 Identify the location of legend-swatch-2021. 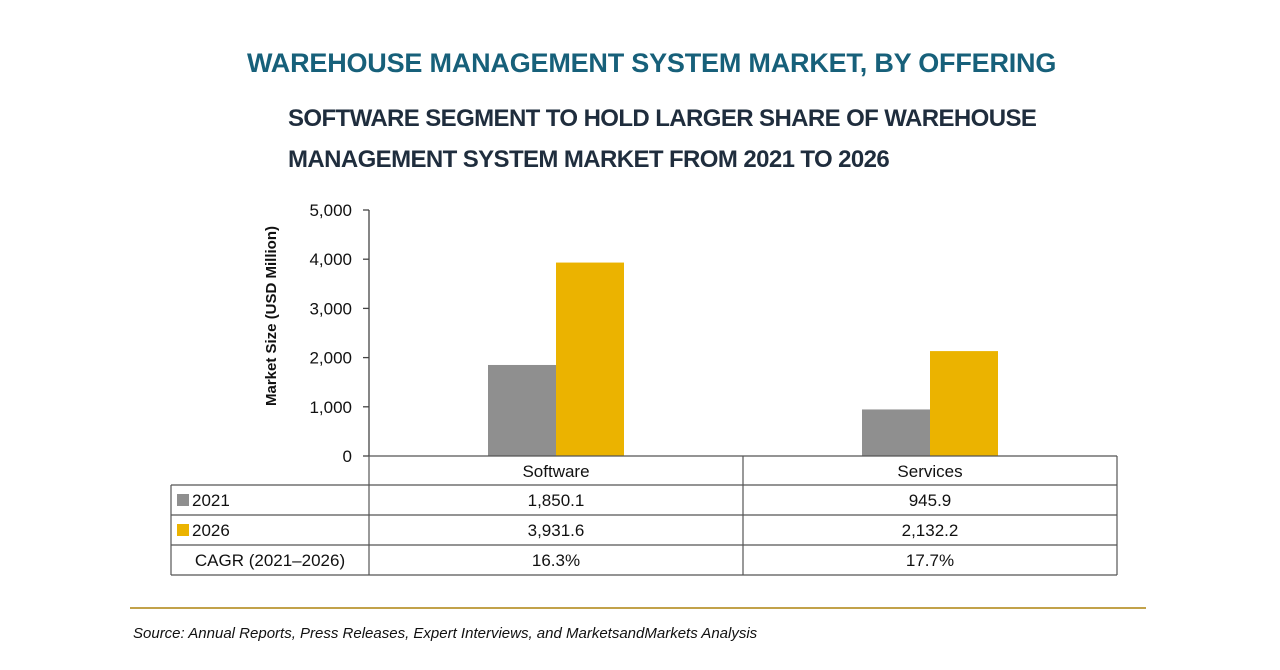
(183, 500).